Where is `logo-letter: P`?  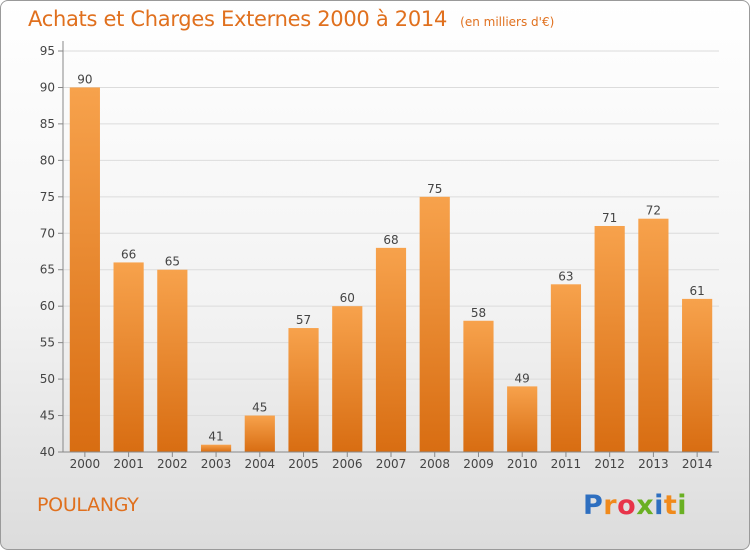 logo-letter: P is located at coordinates (593, 505).